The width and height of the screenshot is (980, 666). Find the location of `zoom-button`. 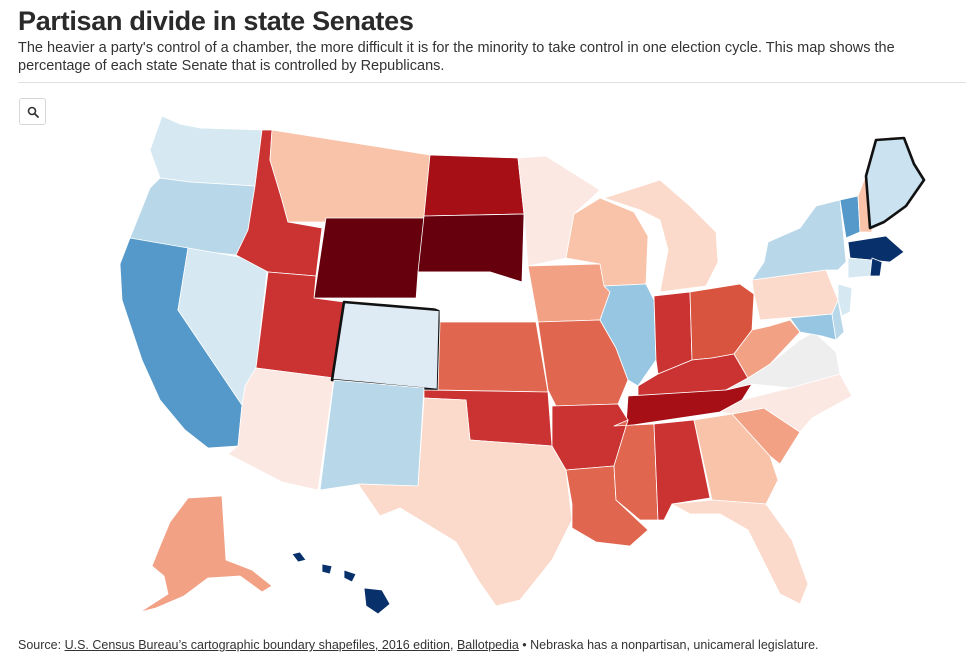

zoom-button is located at coordinates (32, 111).